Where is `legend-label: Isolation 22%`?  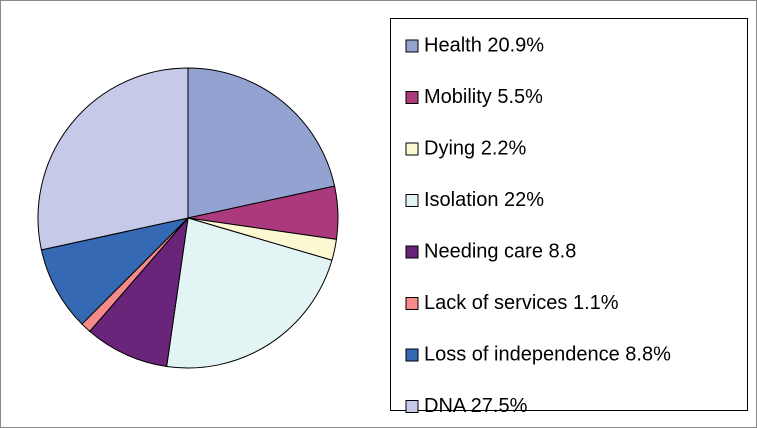
legend-label: Isolation 22% is located at coordinates (484, 200).